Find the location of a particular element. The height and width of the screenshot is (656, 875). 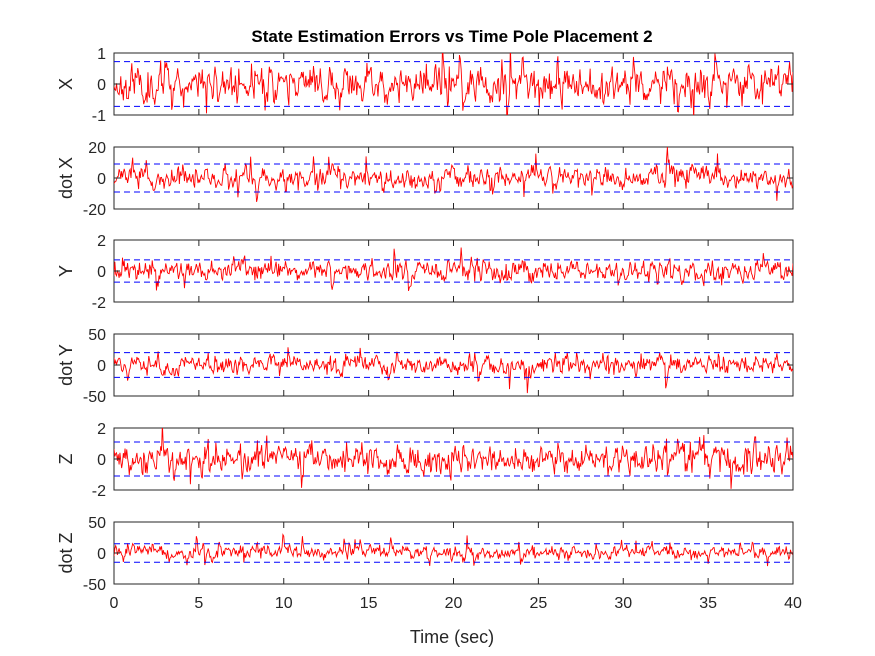

y-tick-label: -1 is located at coordinates (99, 116).